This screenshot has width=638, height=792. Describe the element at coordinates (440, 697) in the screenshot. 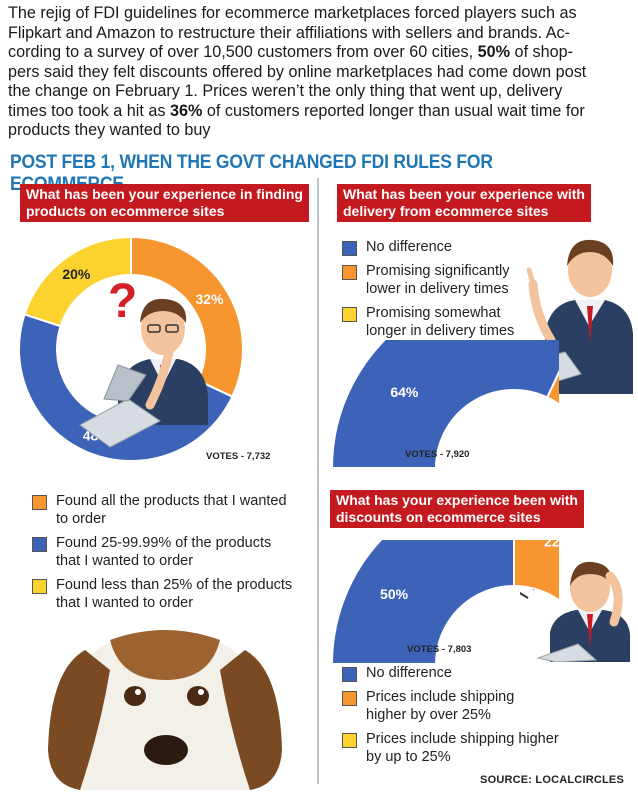

I see `legend-label: Prices include shipping` at that location.